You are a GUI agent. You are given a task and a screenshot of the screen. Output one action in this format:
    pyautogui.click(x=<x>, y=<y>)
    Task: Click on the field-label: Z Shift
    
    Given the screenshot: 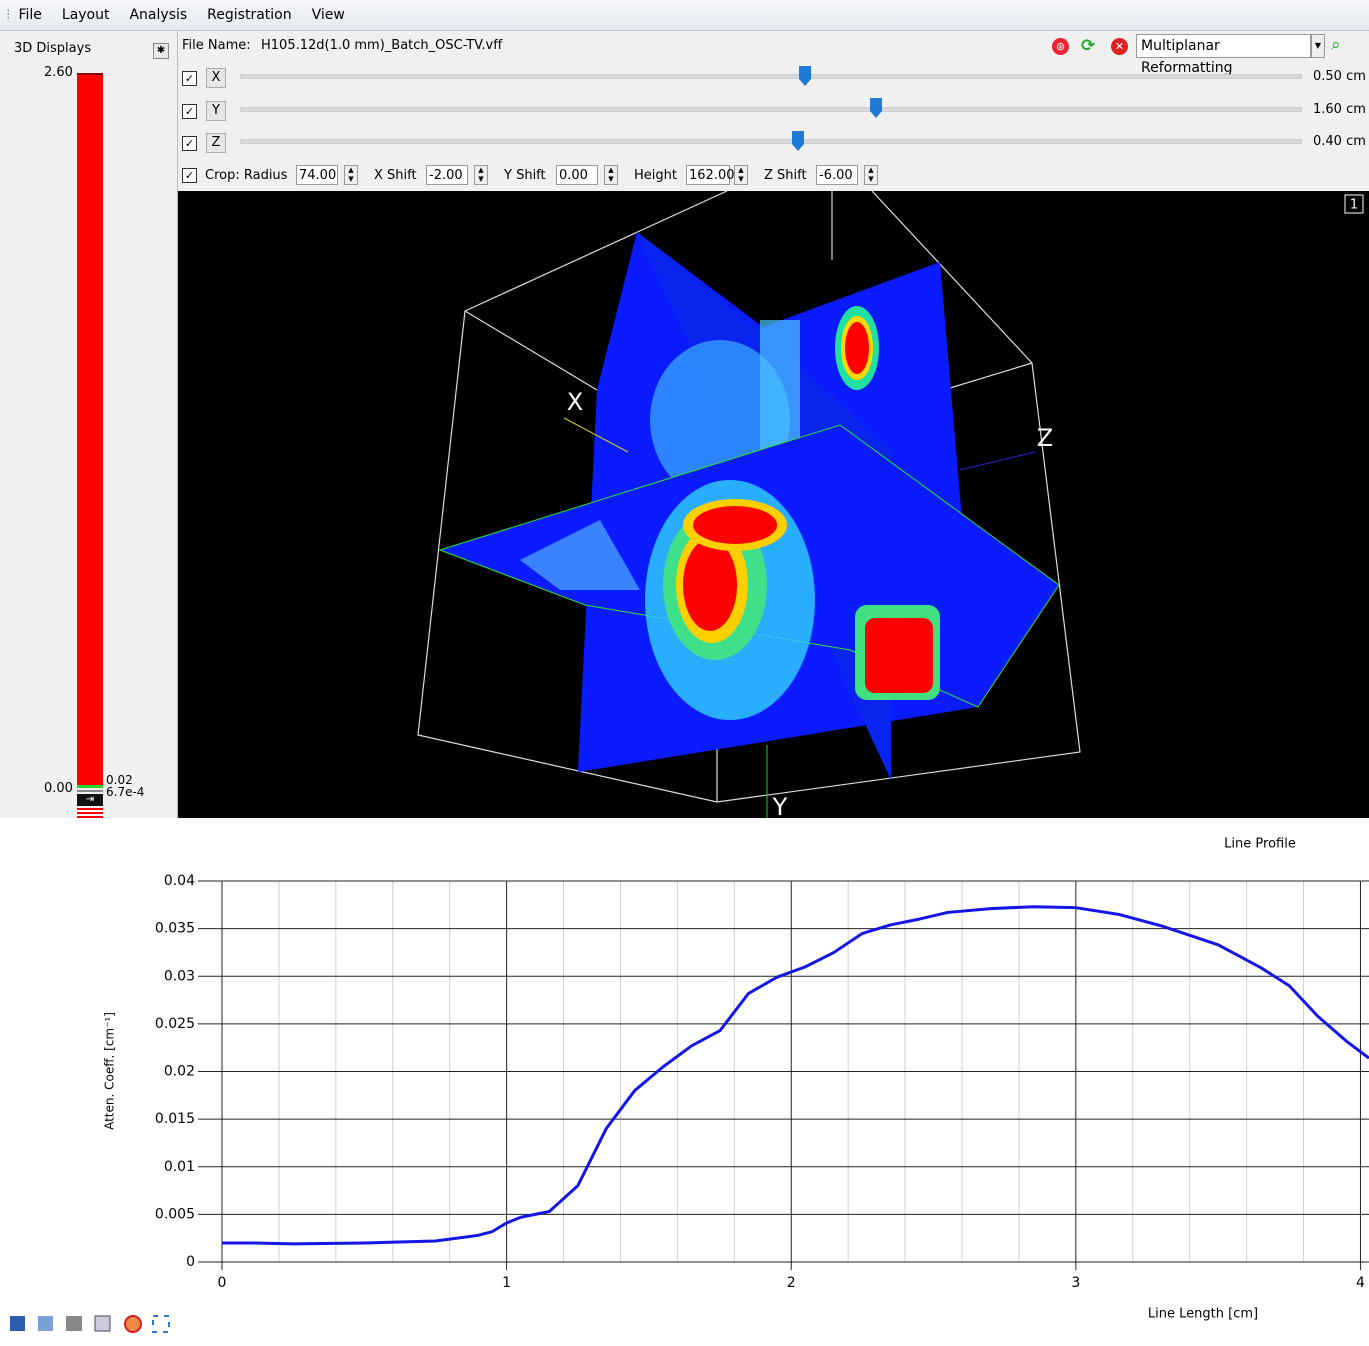 What is the action you would take?
    pyautogui.click(x=785, y=175)
    